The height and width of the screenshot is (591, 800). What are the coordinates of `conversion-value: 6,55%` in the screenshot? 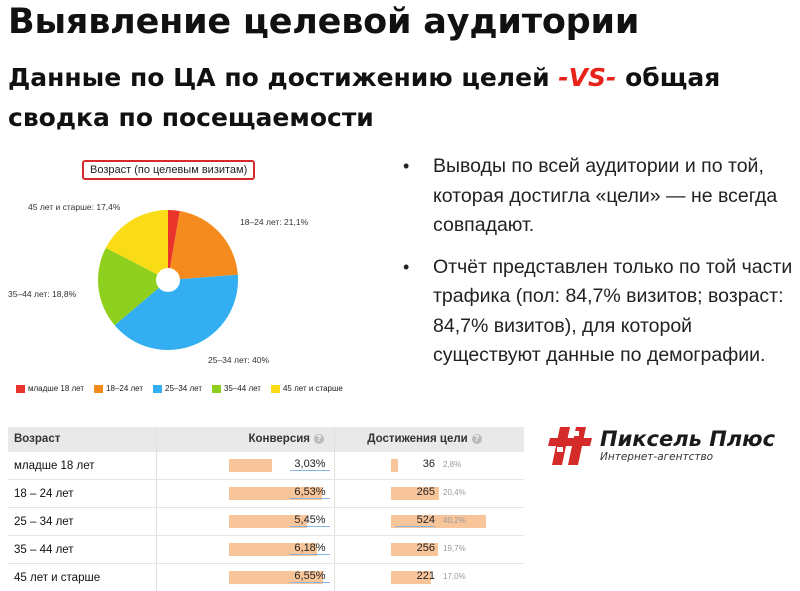 It's located at (310, 576).